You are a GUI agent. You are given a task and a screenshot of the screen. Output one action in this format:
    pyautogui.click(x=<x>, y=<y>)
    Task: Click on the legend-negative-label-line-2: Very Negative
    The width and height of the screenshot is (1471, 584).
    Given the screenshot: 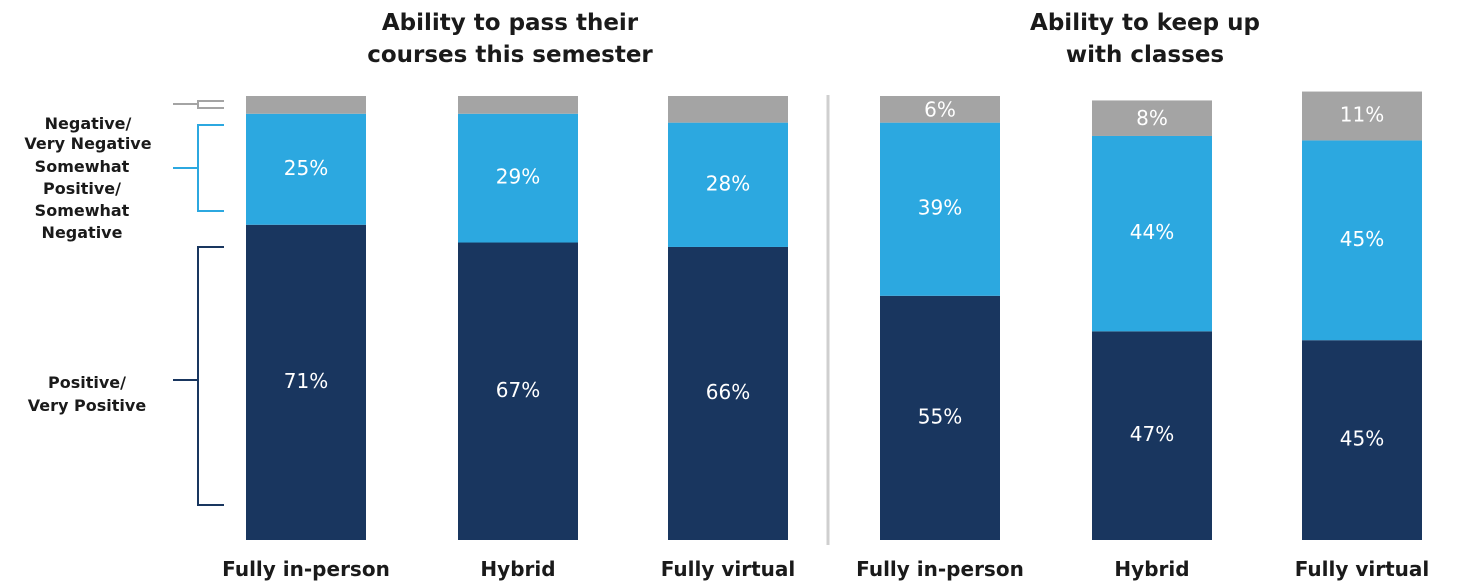 What is the action you would take?
    pyautogui.click(x=87, y=143)
    